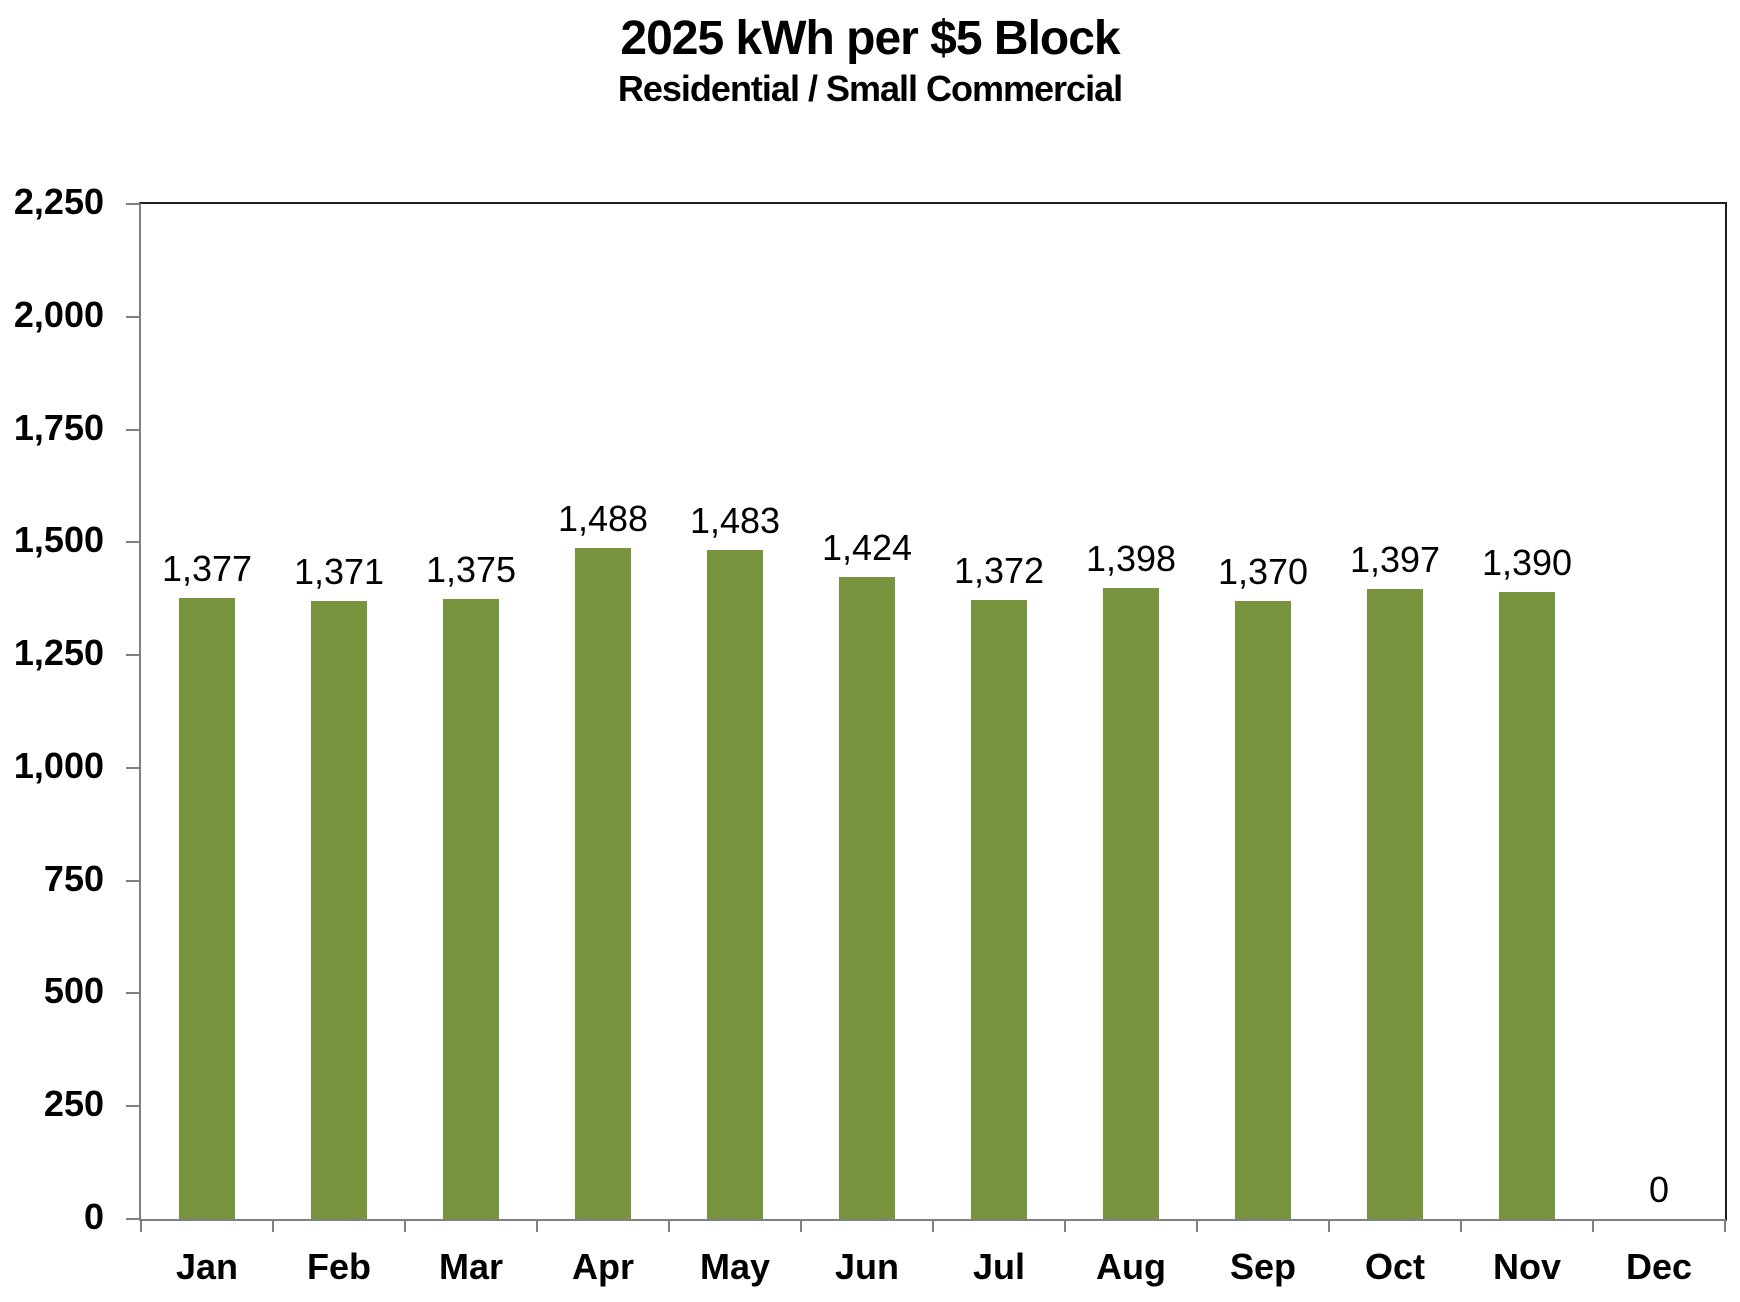 The height and width of the screenshot is (1302, 1740). I want to click on bar-value-label: 1,488, so click(603, 518).